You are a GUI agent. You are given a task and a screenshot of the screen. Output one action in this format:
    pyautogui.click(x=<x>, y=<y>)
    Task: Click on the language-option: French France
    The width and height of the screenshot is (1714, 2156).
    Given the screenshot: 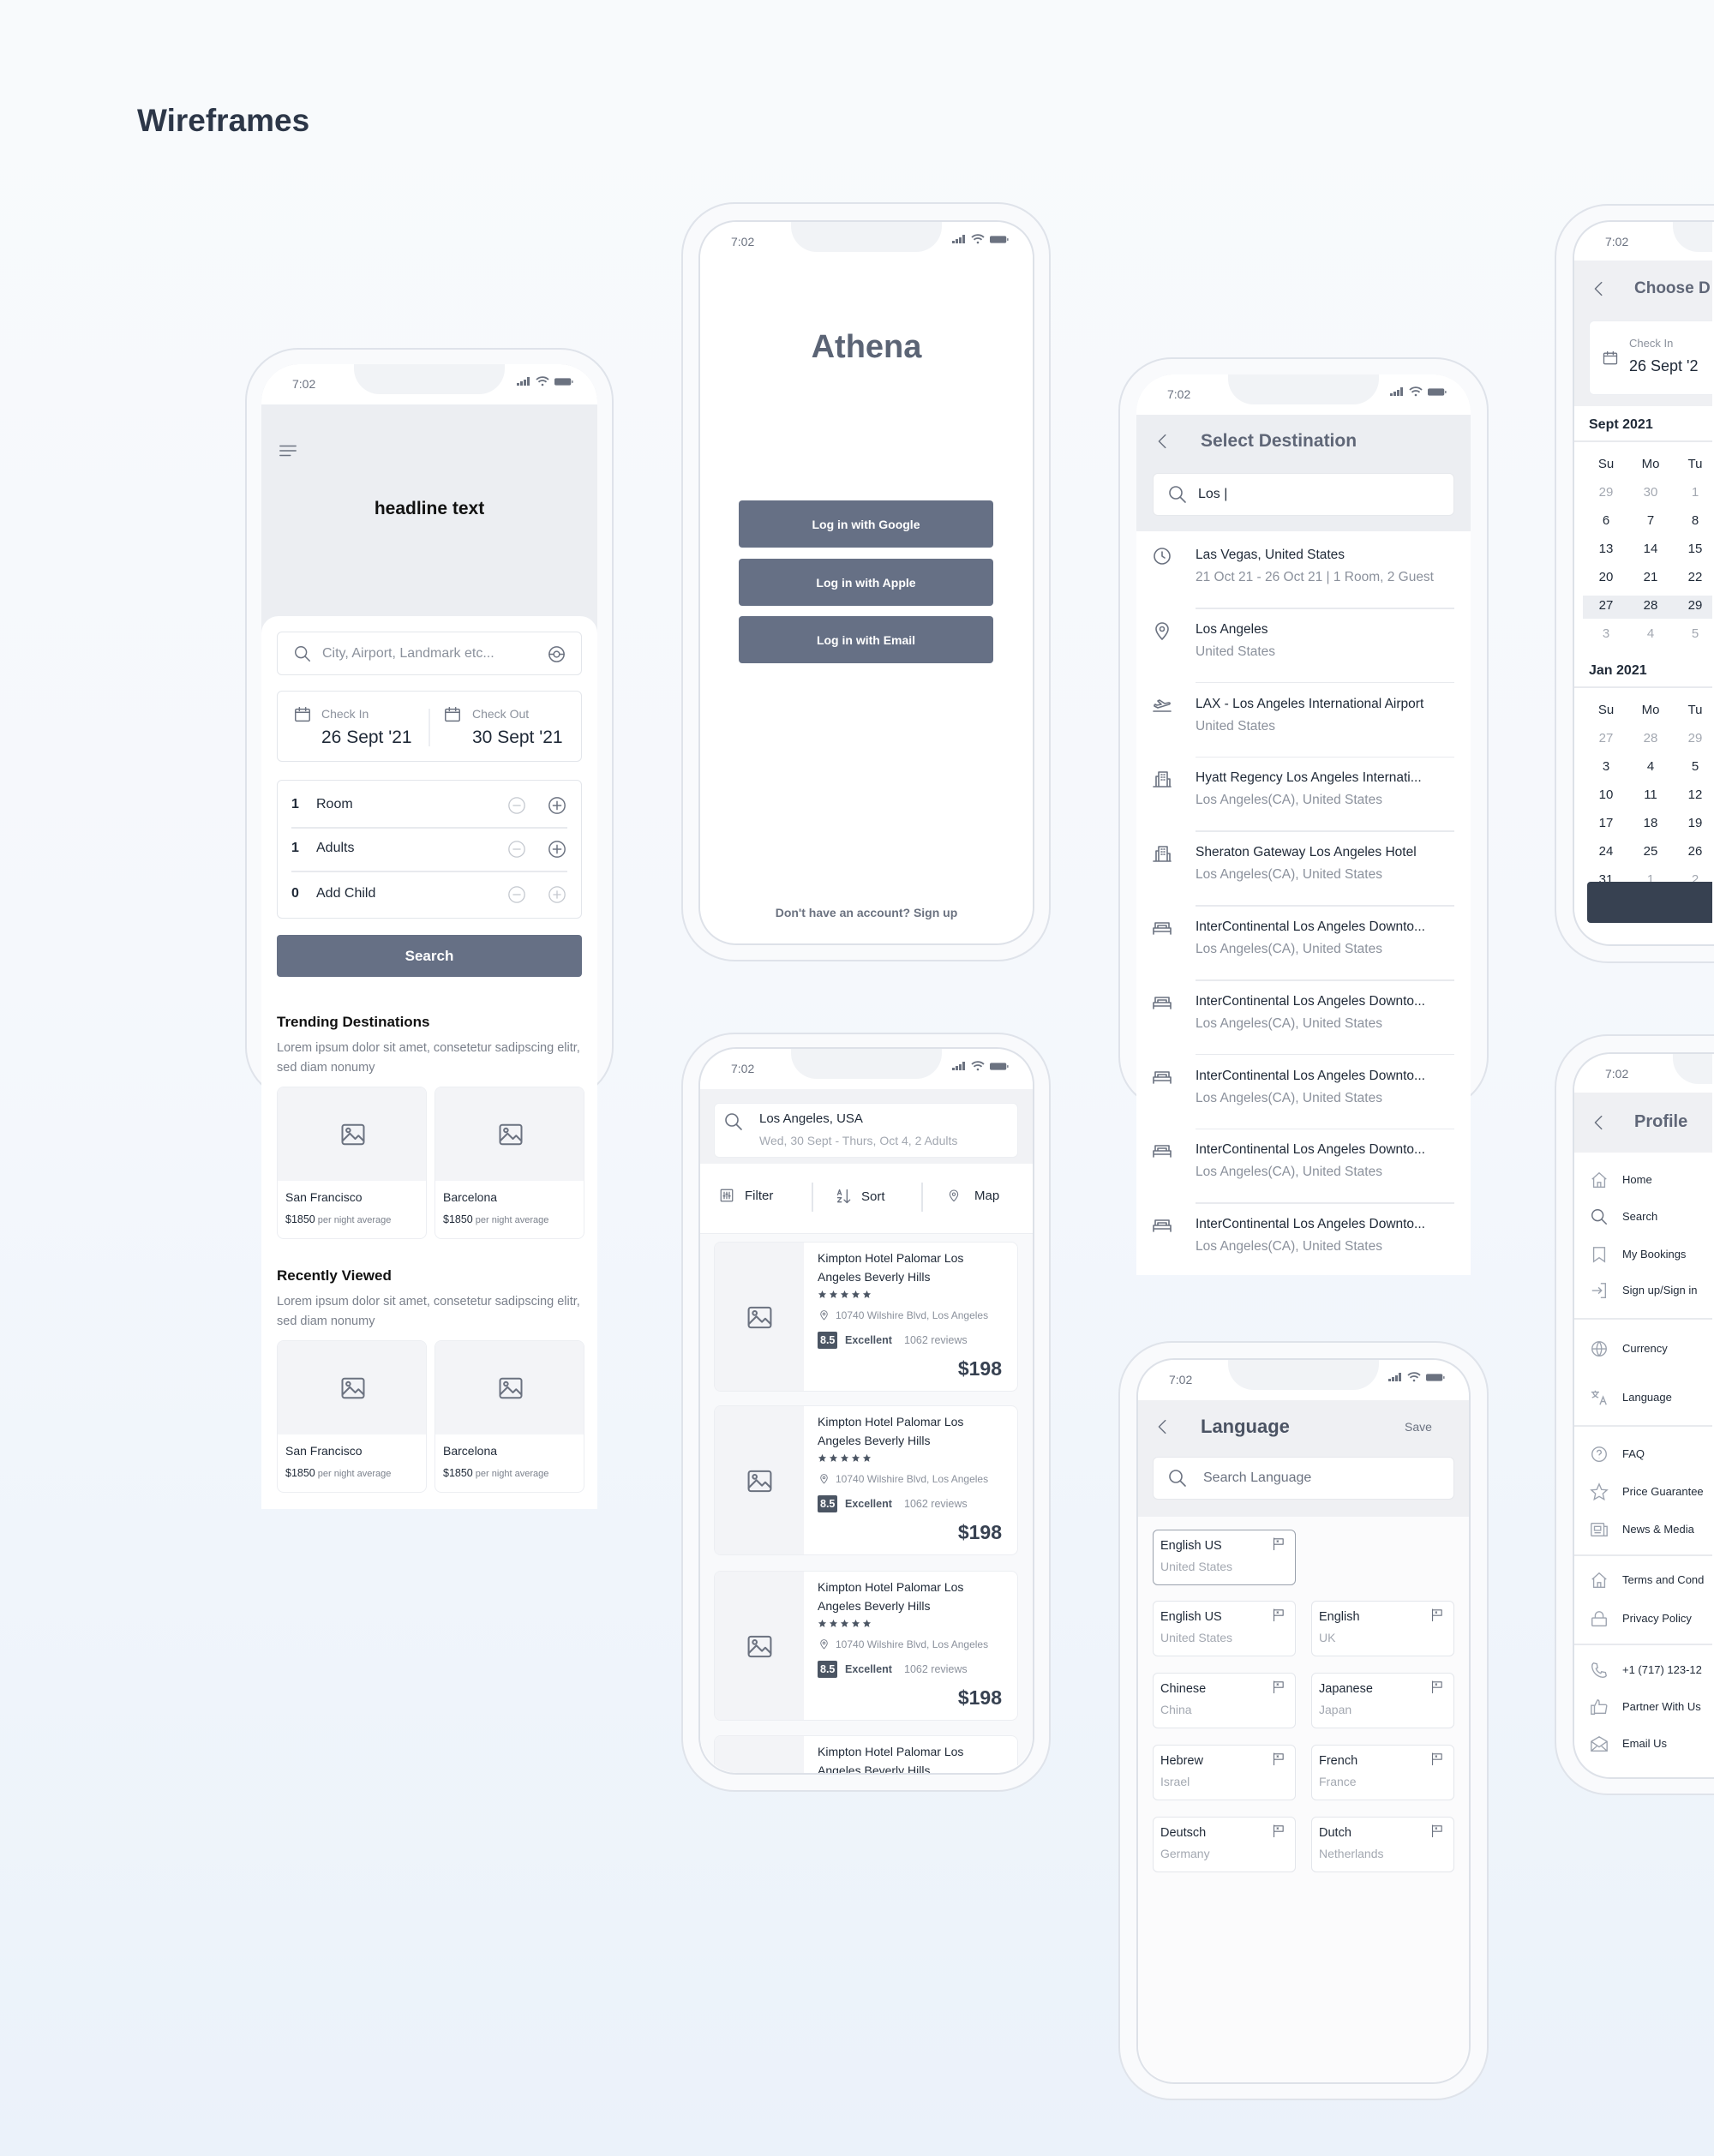 What is the action you would take?
    pyautogui.click(x=1382, y=1773)
    